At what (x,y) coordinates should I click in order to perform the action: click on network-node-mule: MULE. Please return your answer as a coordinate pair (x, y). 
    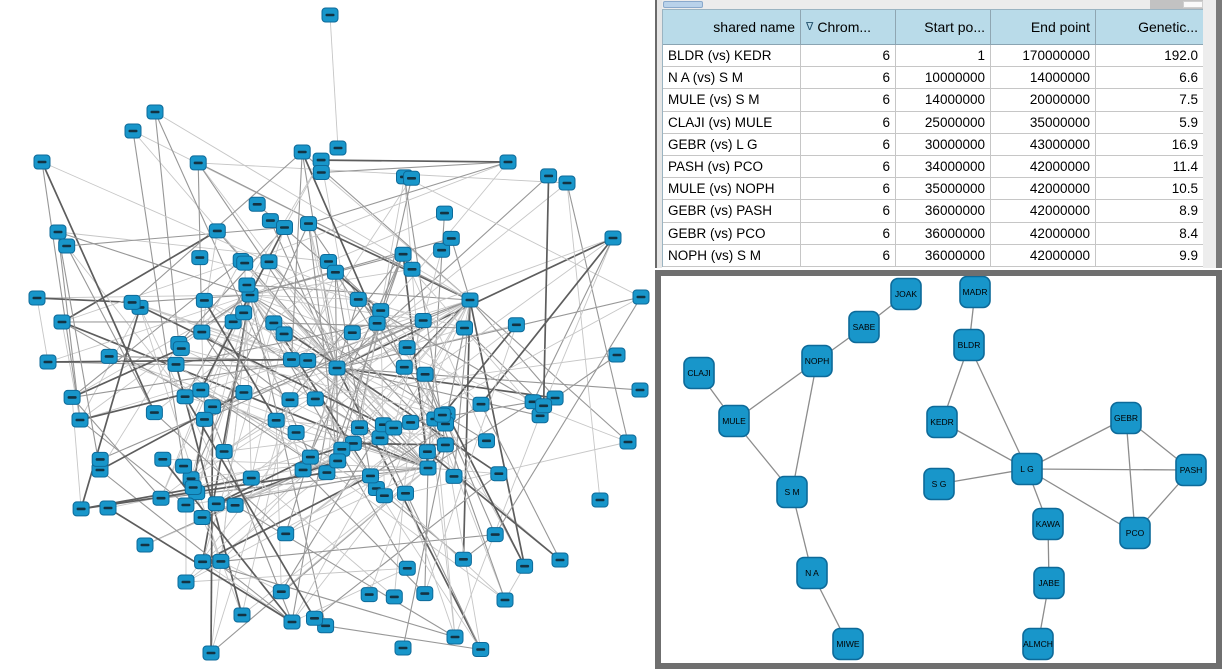
    Looking at the image, I should click on (734, 421).